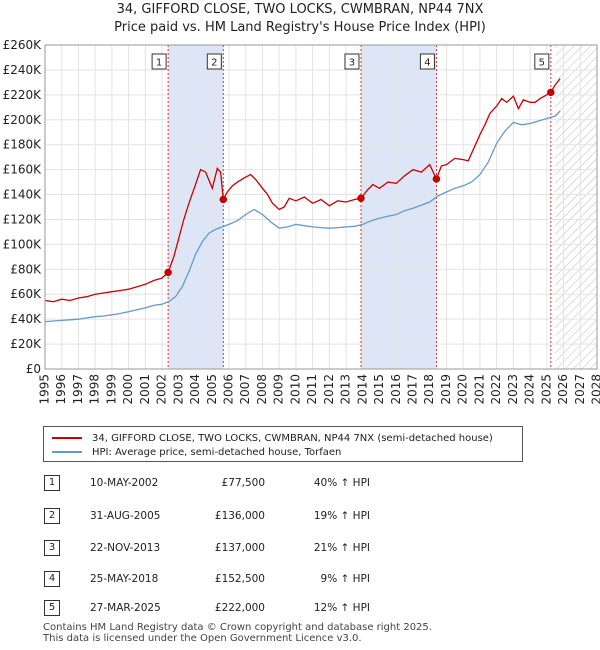  Describe the element at coordinates (23, 244) in the screenshot. I see `y-tick-label: £100K` at that location.